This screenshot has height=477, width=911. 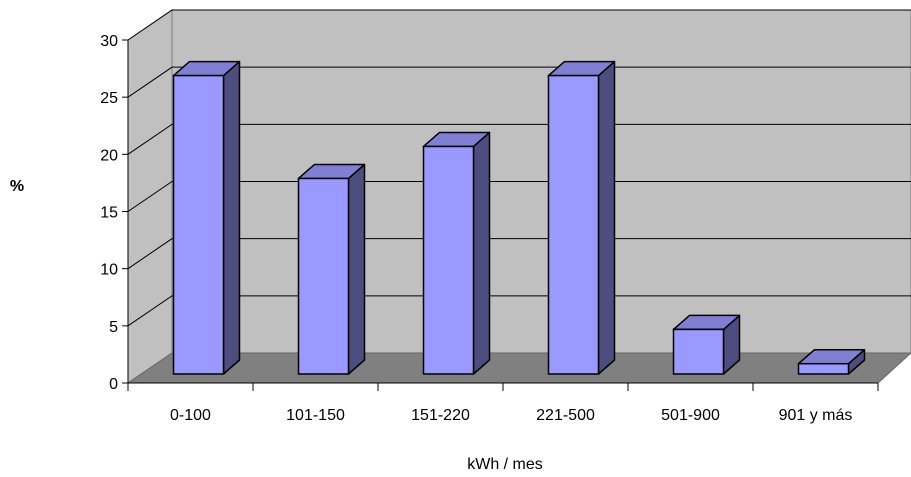 I want to click on y-tick-label: 20, so click(x=109, y=155).